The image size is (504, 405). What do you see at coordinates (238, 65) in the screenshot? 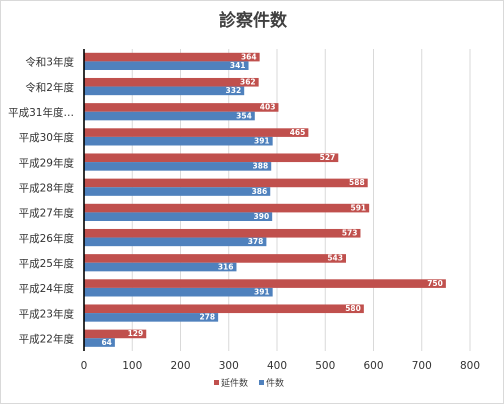
I see `data-label: 341` at bounding box center [238, 65].